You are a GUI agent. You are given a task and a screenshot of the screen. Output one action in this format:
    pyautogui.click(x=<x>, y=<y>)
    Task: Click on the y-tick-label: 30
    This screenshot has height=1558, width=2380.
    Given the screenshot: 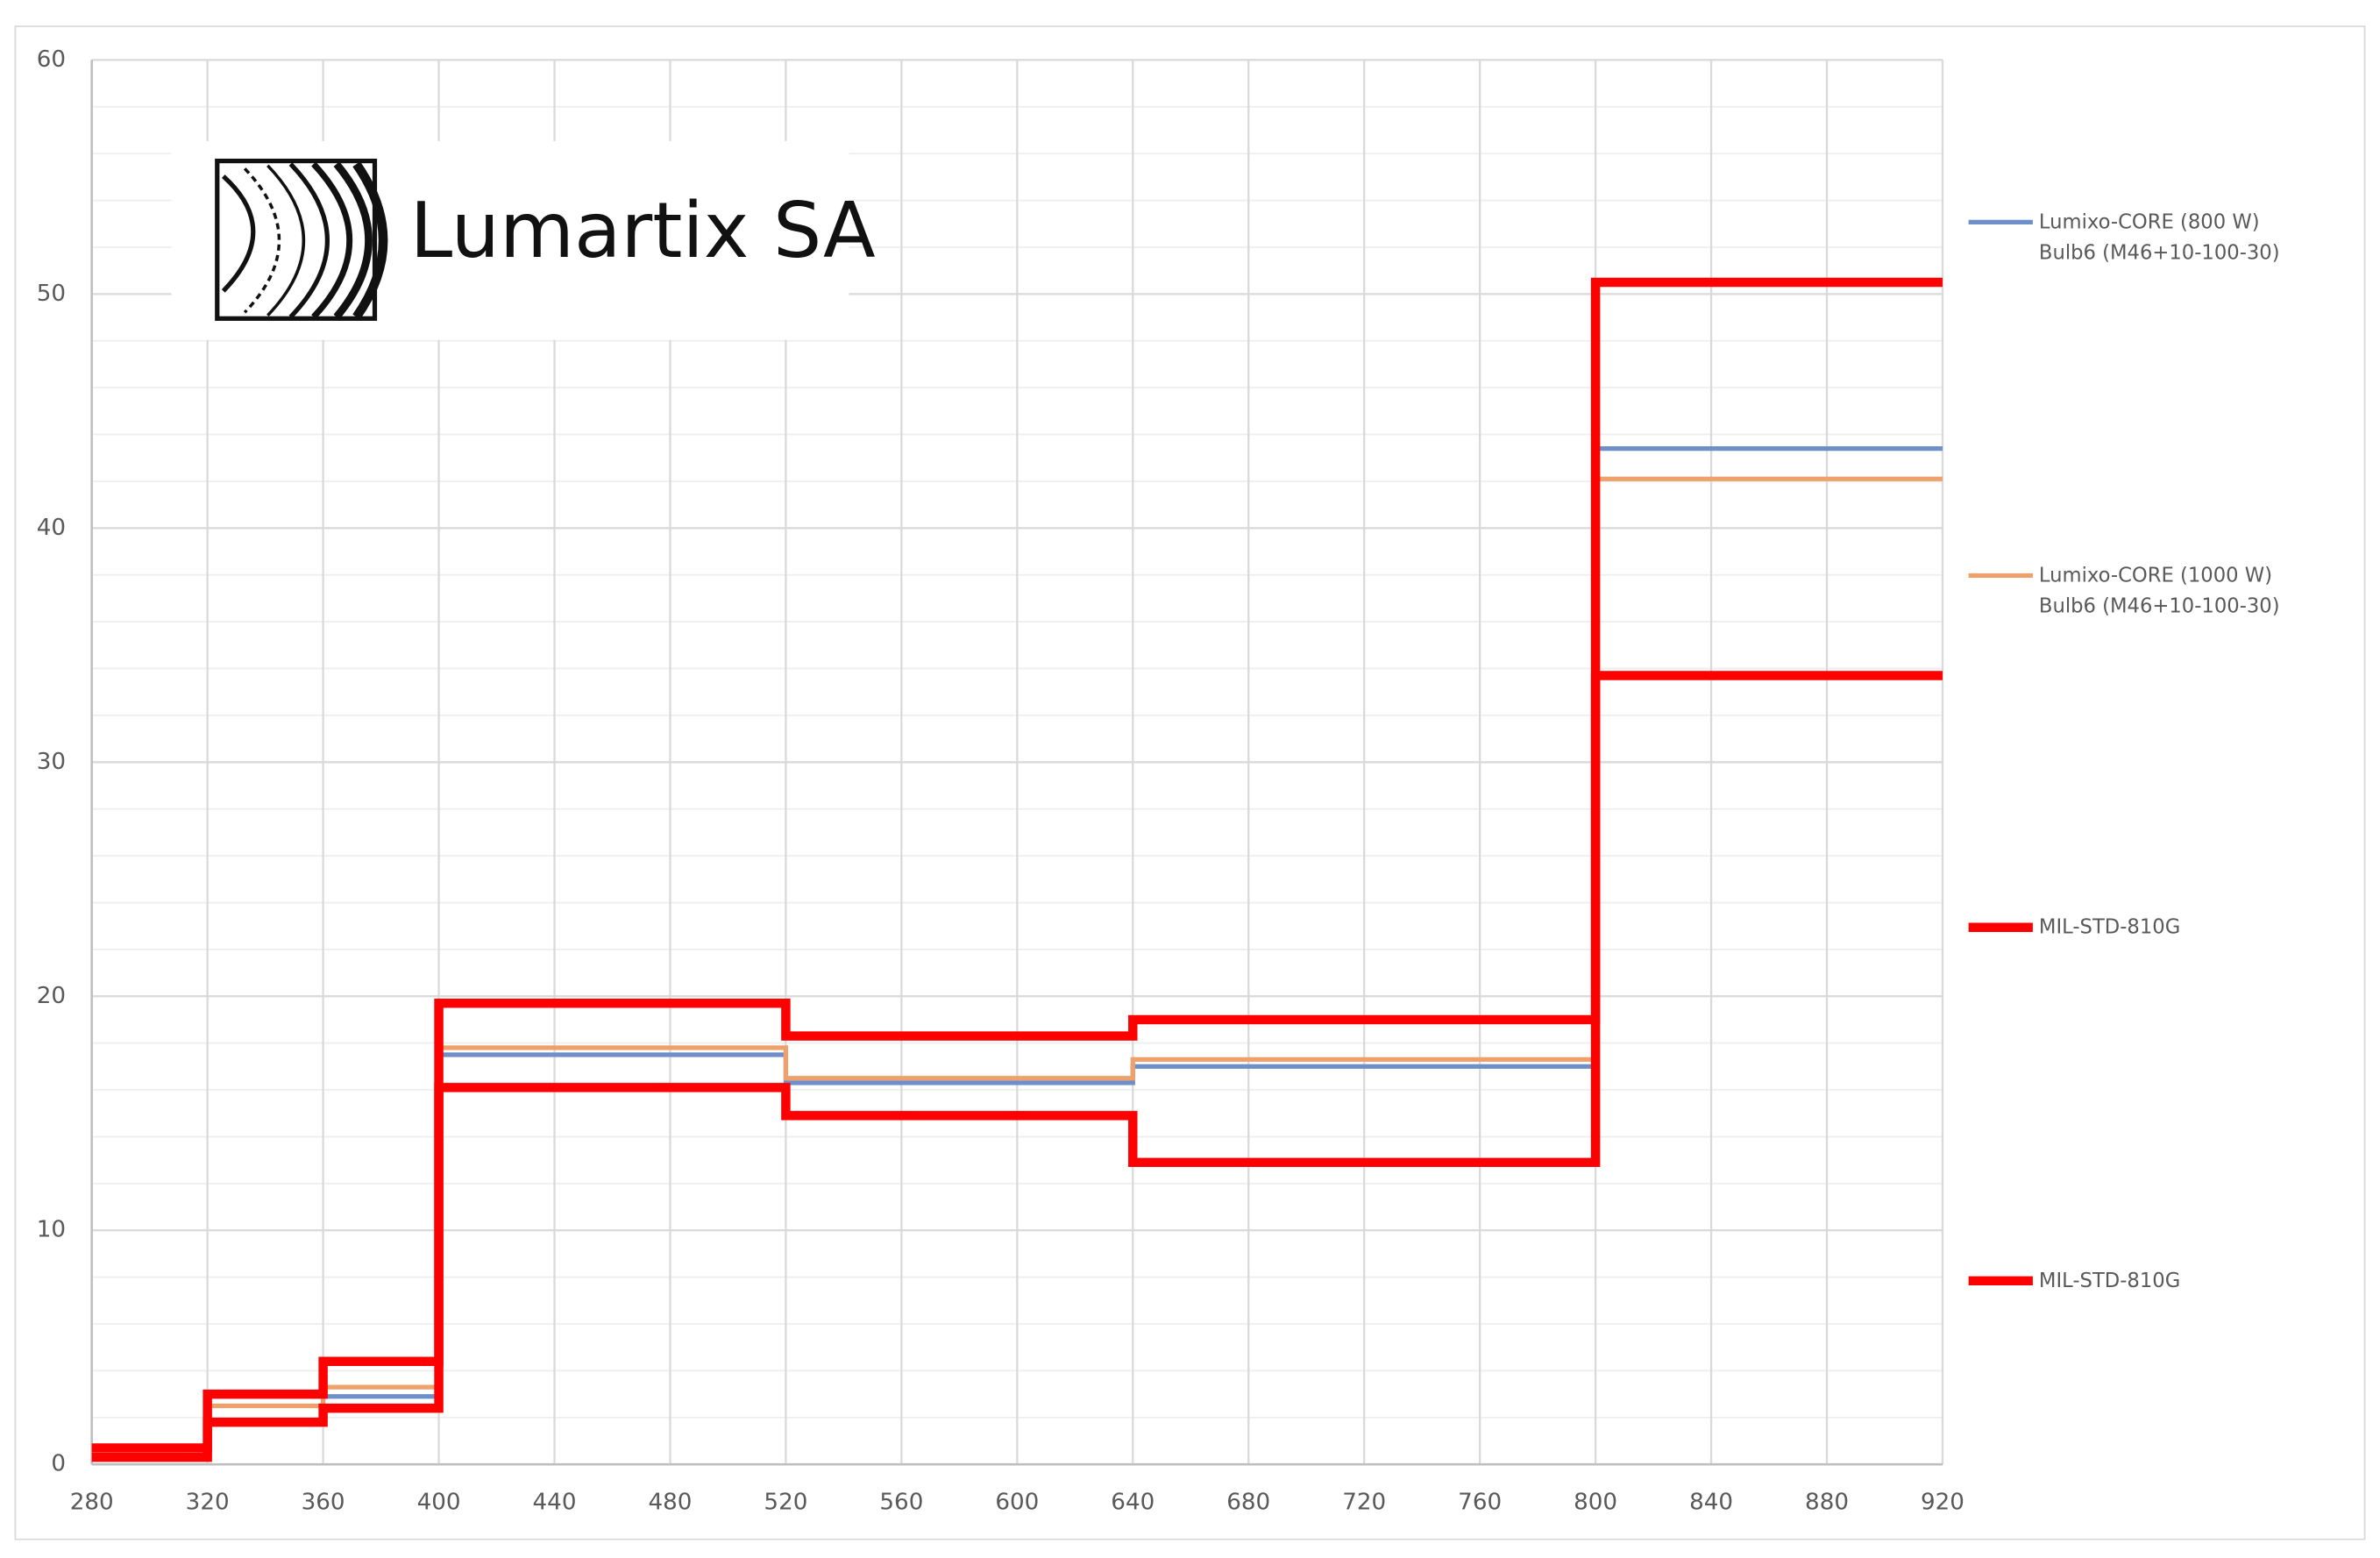 What is the action you would take?
    pyautogui.click(x=51, y=762)
    